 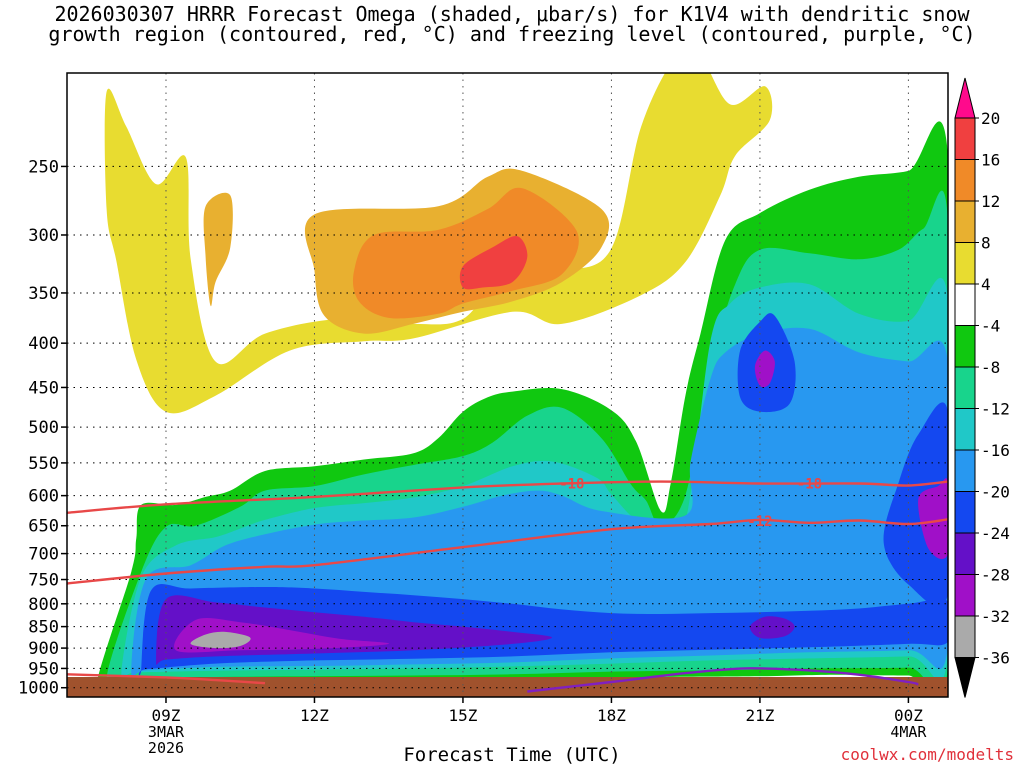 What do you see at coordinates (908, 732) in the screenshot?
I see `x-tick-date-00Z: 4MAR` at bounding box center [908, 732].